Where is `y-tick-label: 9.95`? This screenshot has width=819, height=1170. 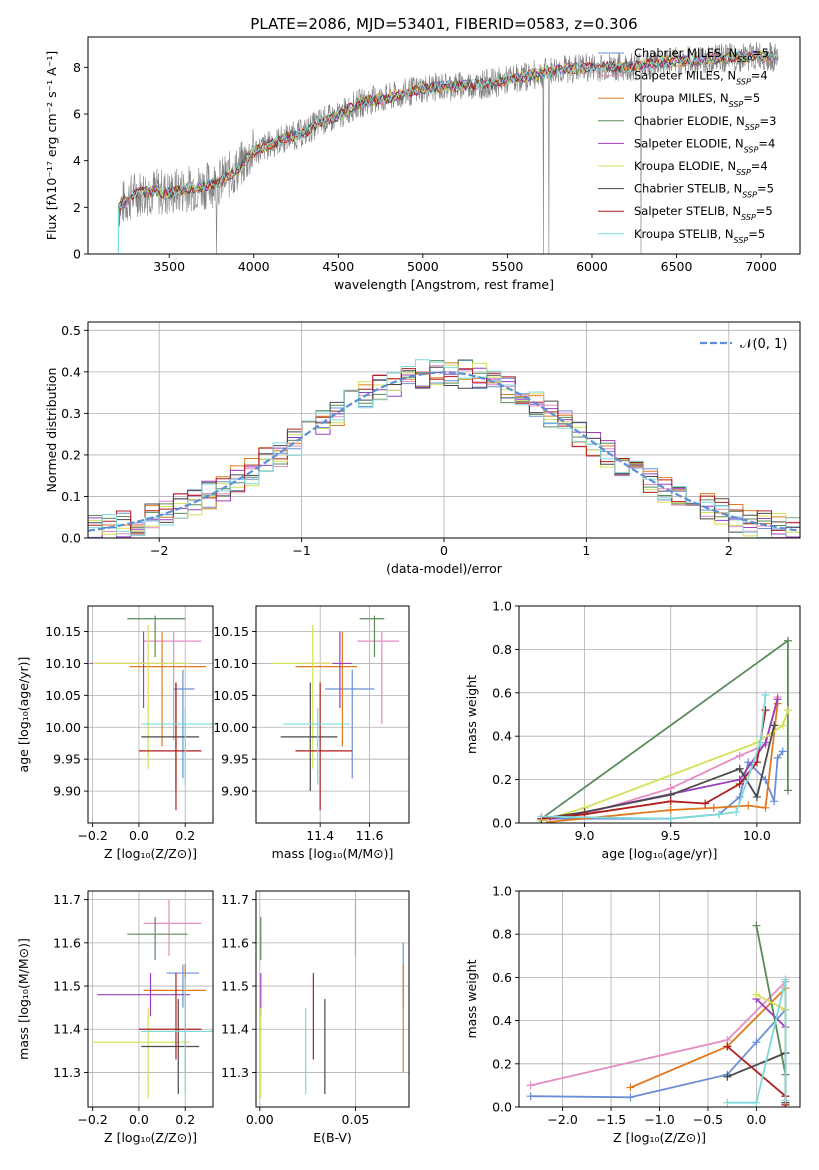
y-tick-label: 9.95 is located at coordinates (67, 759).